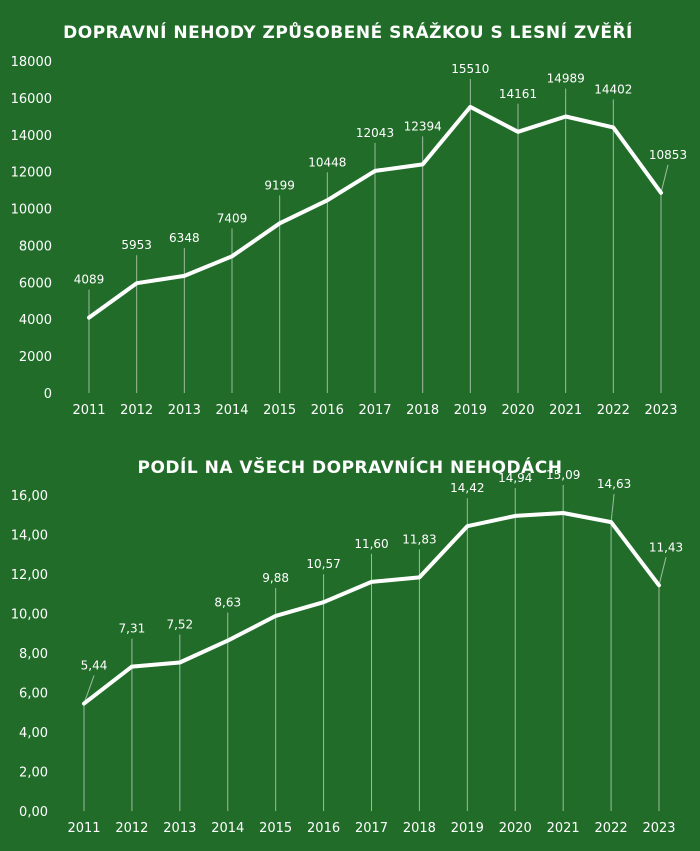  I want to click on share-y-tick-label: 12,00, so click(29, 575).